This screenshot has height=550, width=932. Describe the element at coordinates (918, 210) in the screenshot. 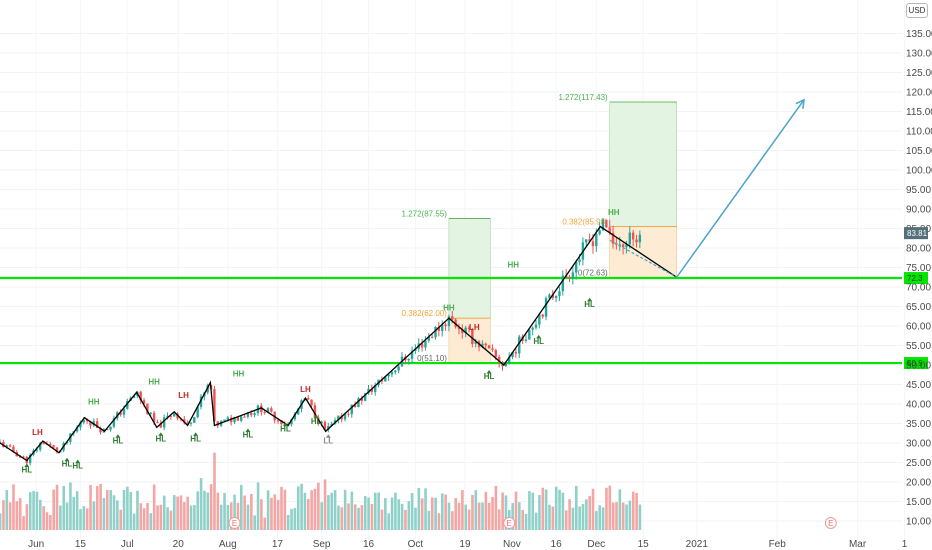

I see `y-tick-label: 90.00` at that location.